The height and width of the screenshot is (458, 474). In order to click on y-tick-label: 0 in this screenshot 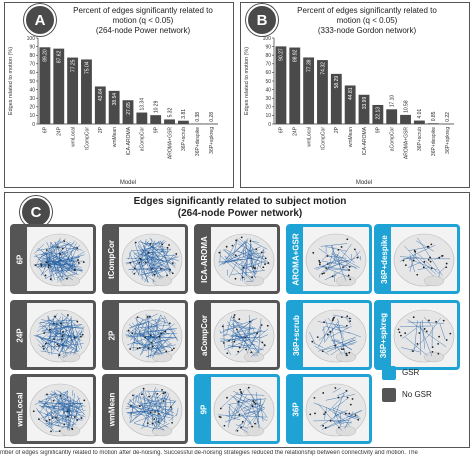, I will do `click(269, 125)`.